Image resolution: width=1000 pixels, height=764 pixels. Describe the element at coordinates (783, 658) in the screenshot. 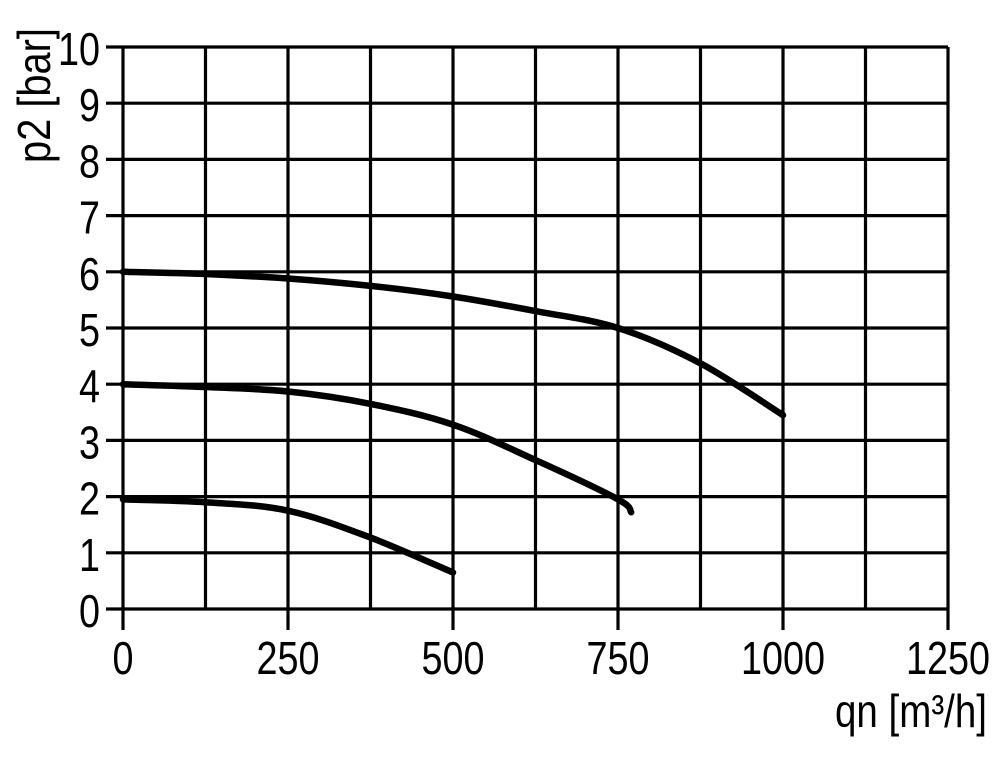

I see `x-tick-label: 1000` at that location.